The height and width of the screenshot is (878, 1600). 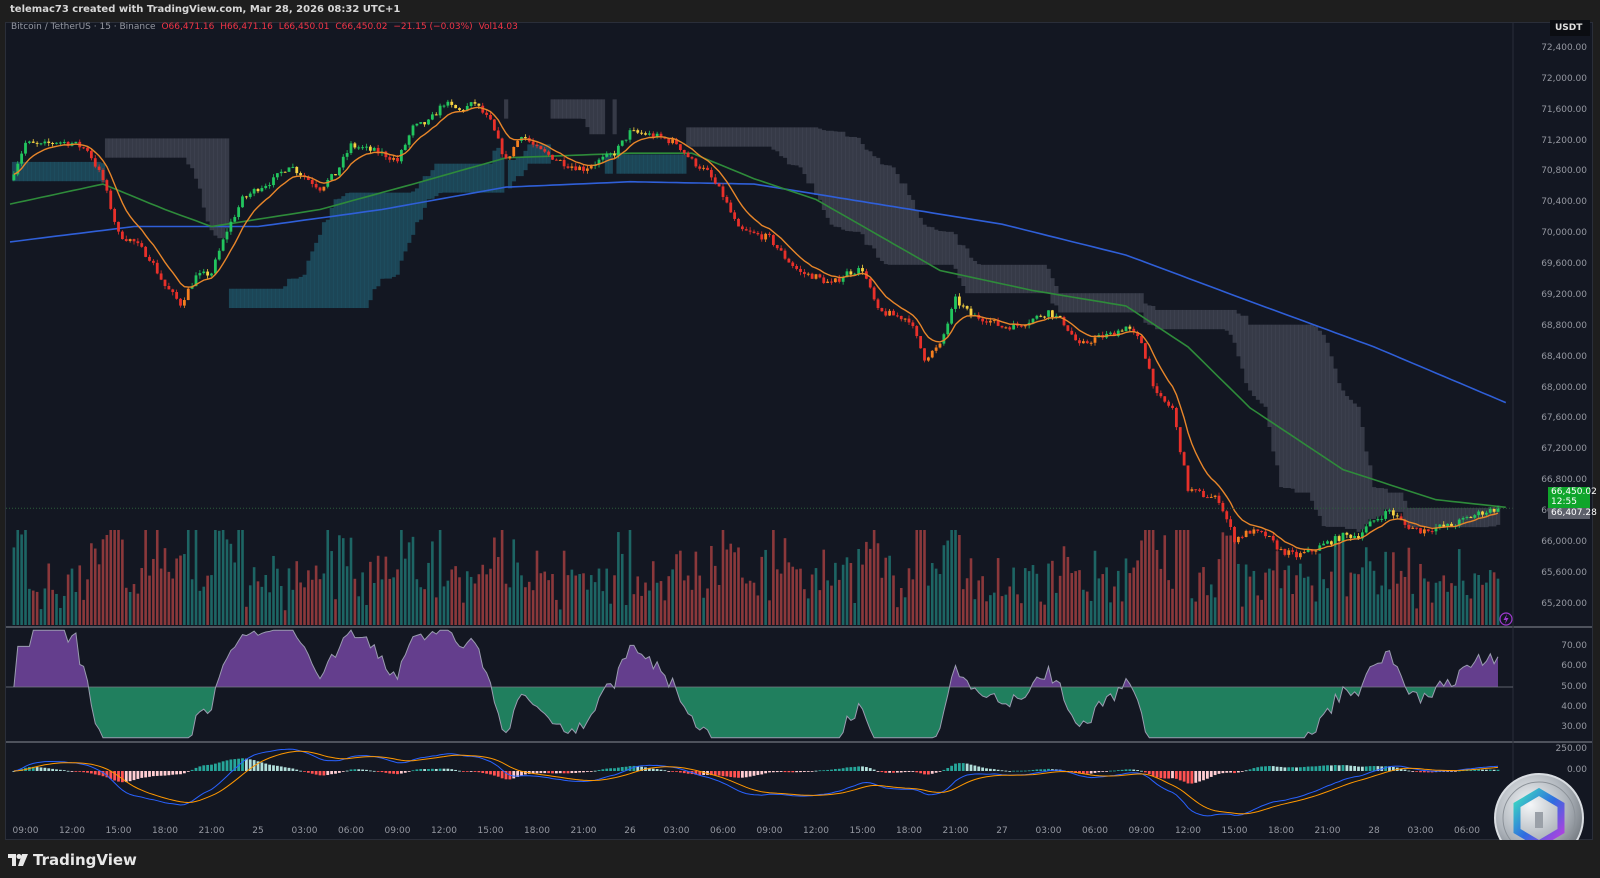 I want to click on tradingview-logo: TradingView, so click(x=72, y=860).